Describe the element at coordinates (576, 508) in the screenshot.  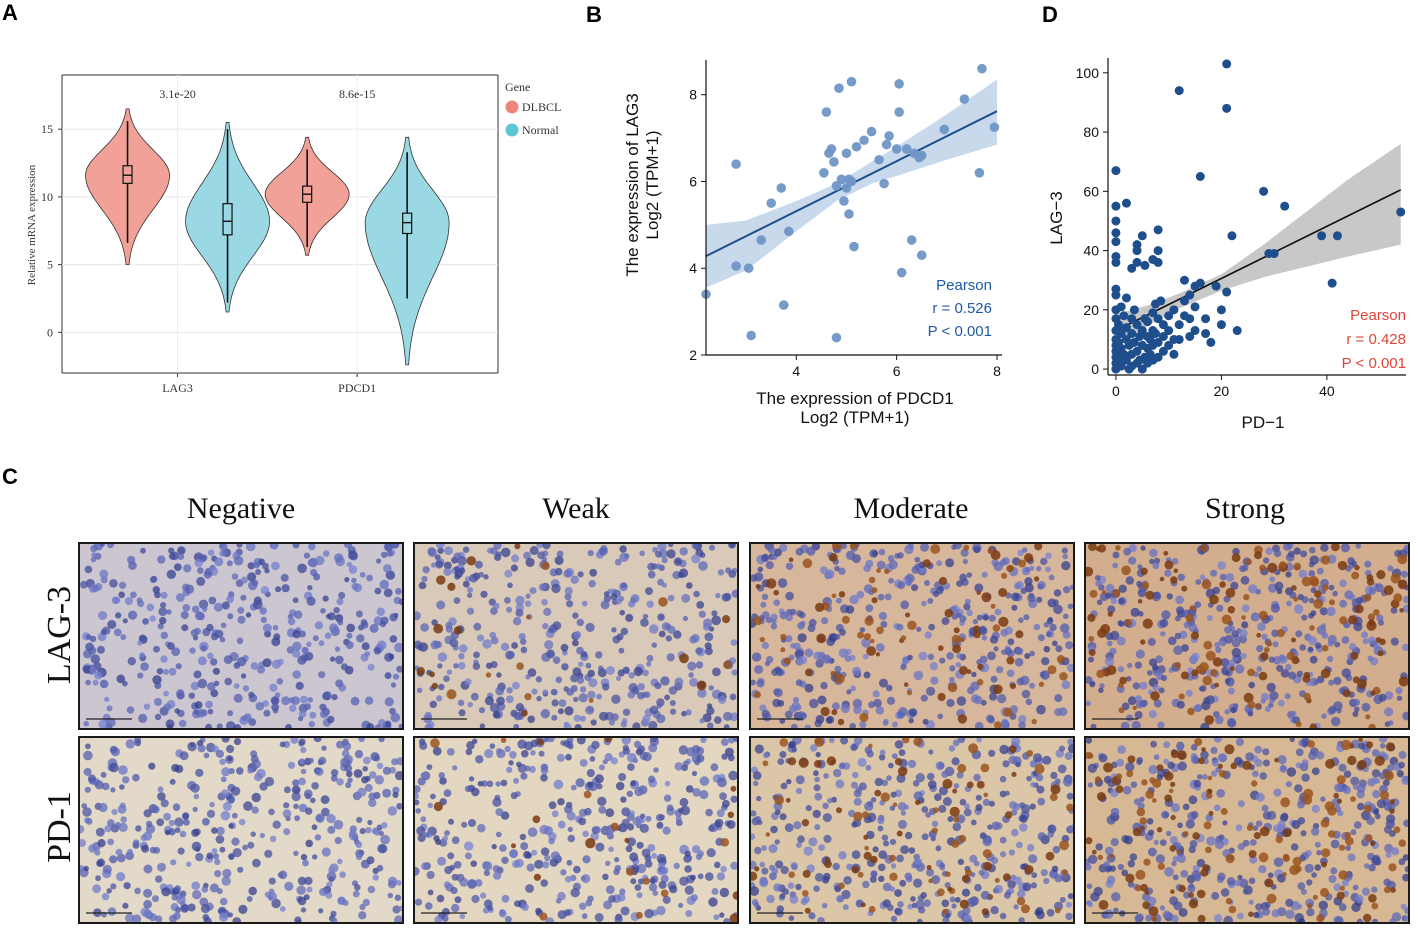
I see `column-title-weak: Weak` at that location.